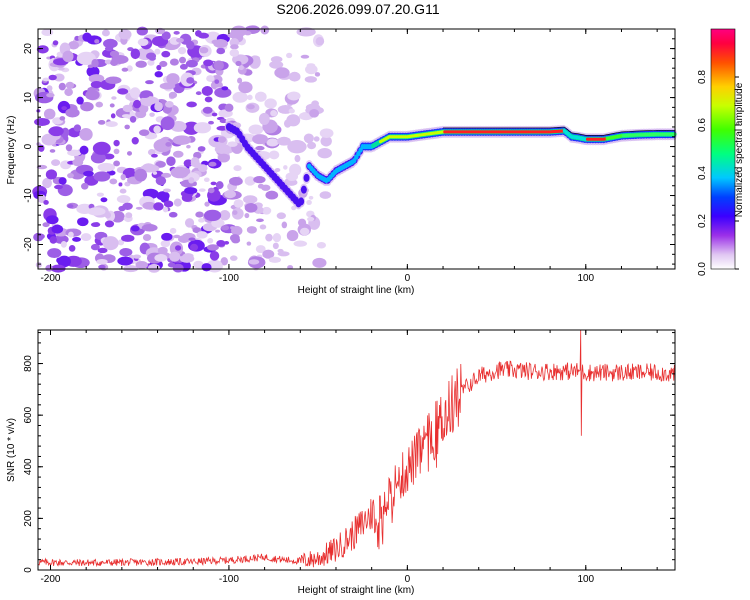 Image resolution: width=750 pixels, height=600 pixels. Describe the element at coordinates (28, 49) in the screenshot. I see `y-tick-label: 20` at that location.